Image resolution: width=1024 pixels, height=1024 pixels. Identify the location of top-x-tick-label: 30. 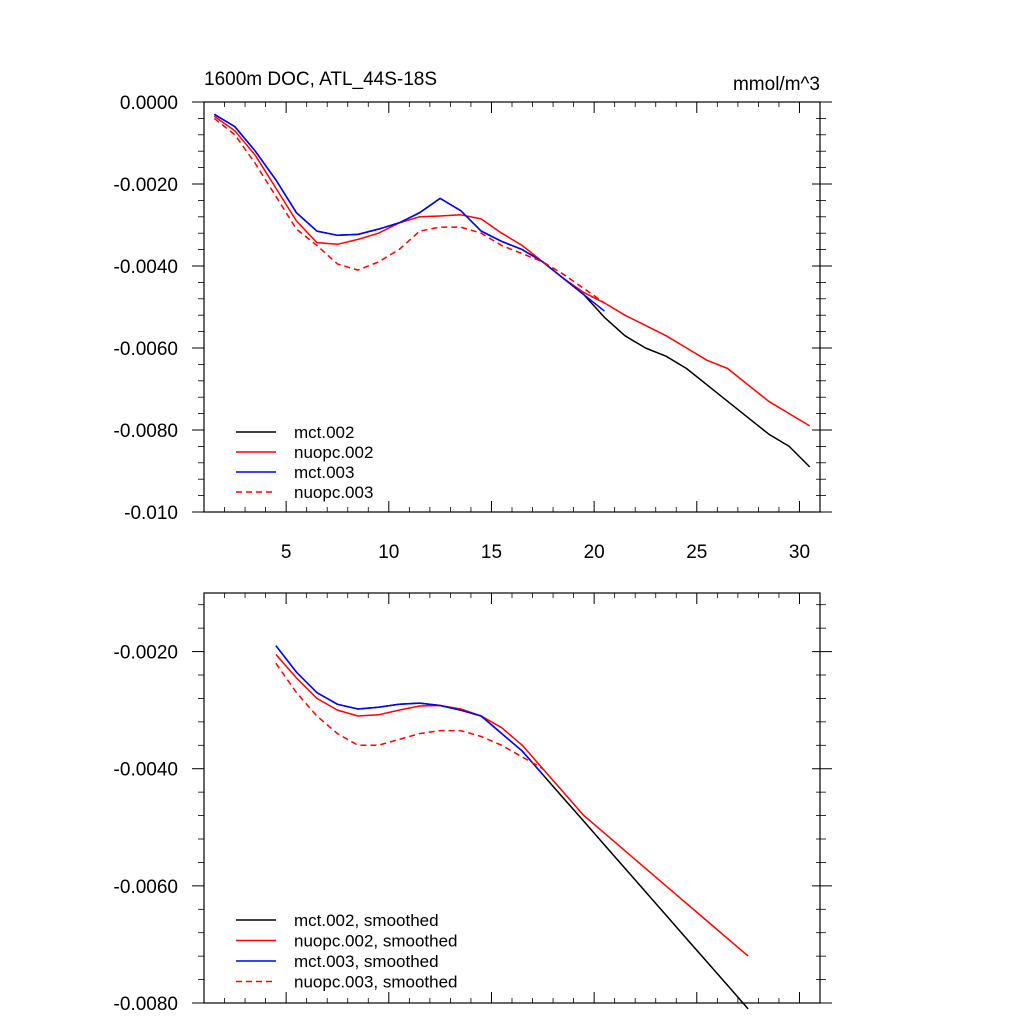
(799, 552).